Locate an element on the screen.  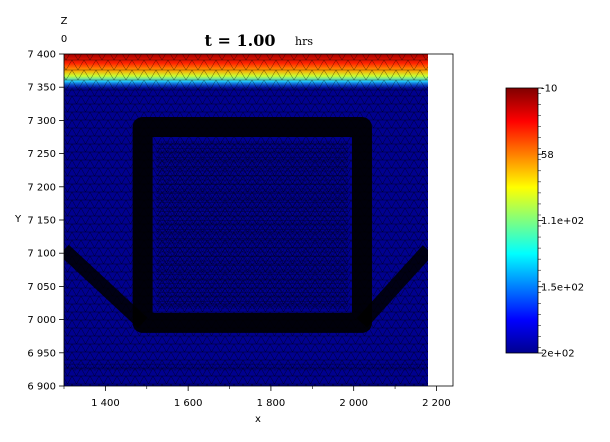
inner-fine-mesh is located at coordinates (252, 225).